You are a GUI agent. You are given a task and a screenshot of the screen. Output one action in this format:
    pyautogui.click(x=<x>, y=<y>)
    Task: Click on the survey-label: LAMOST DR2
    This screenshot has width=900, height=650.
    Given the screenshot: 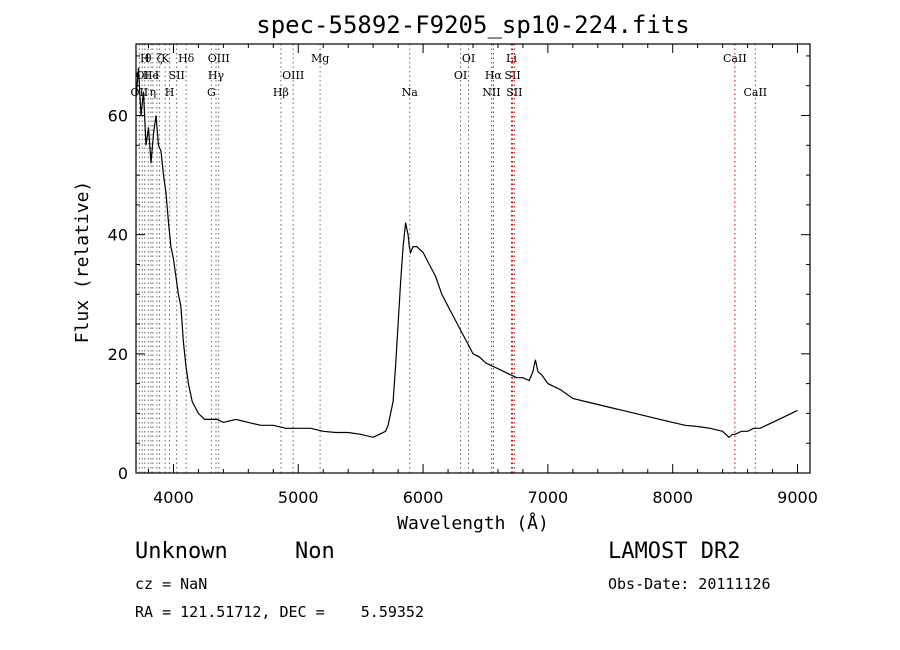 What is the action you would take?
    pyautogui.click(x=674, y=551)
    